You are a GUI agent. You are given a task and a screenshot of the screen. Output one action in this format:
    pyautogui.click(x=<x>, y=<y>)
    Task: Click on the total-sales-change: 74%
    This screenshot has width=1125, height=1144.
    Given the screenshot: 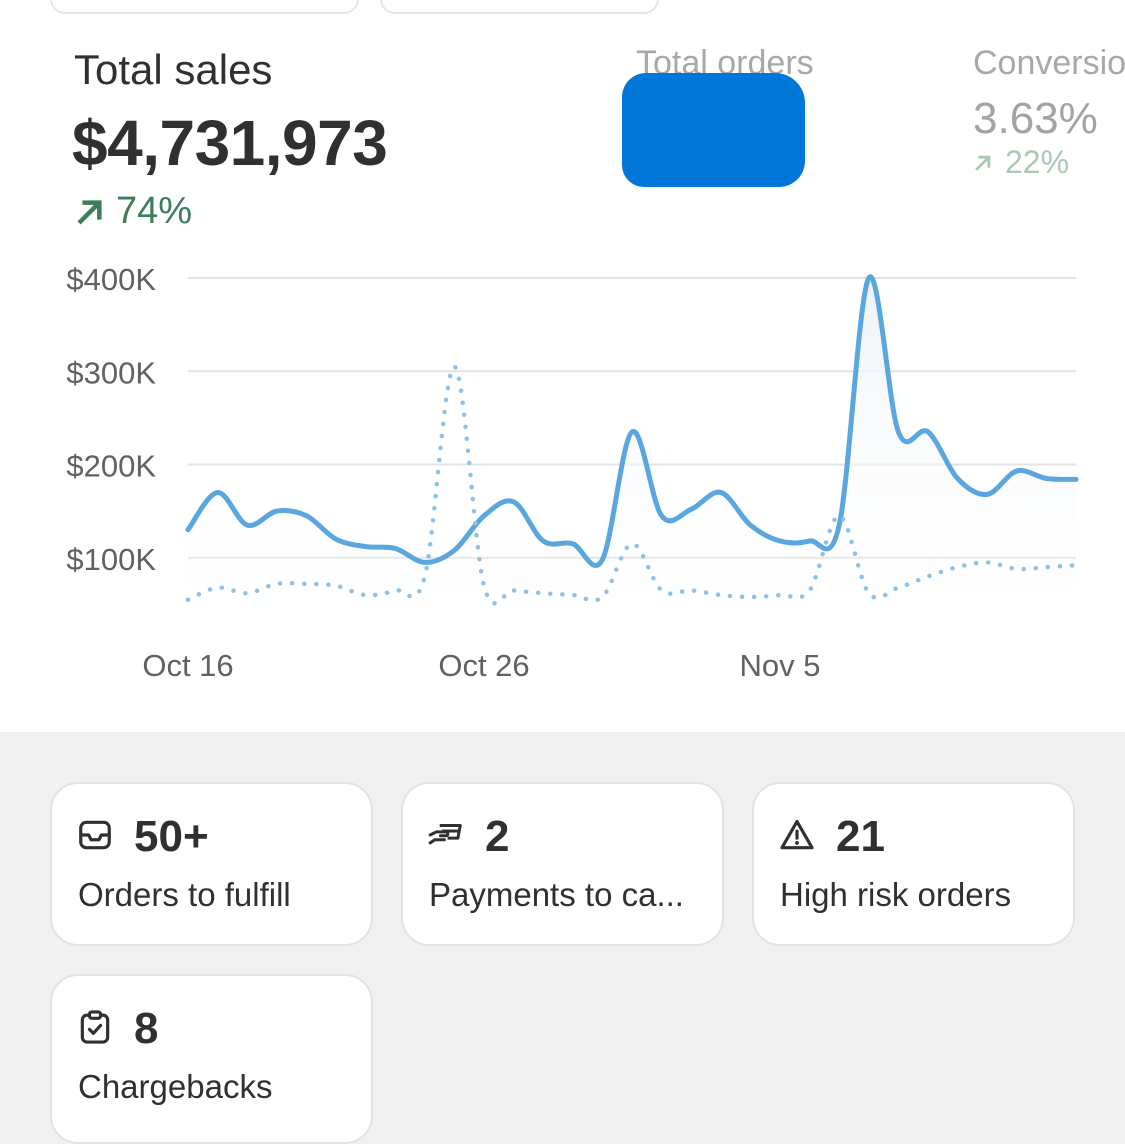 What is the action you would take?
    pyautogui.click(x=154, y=211)
    